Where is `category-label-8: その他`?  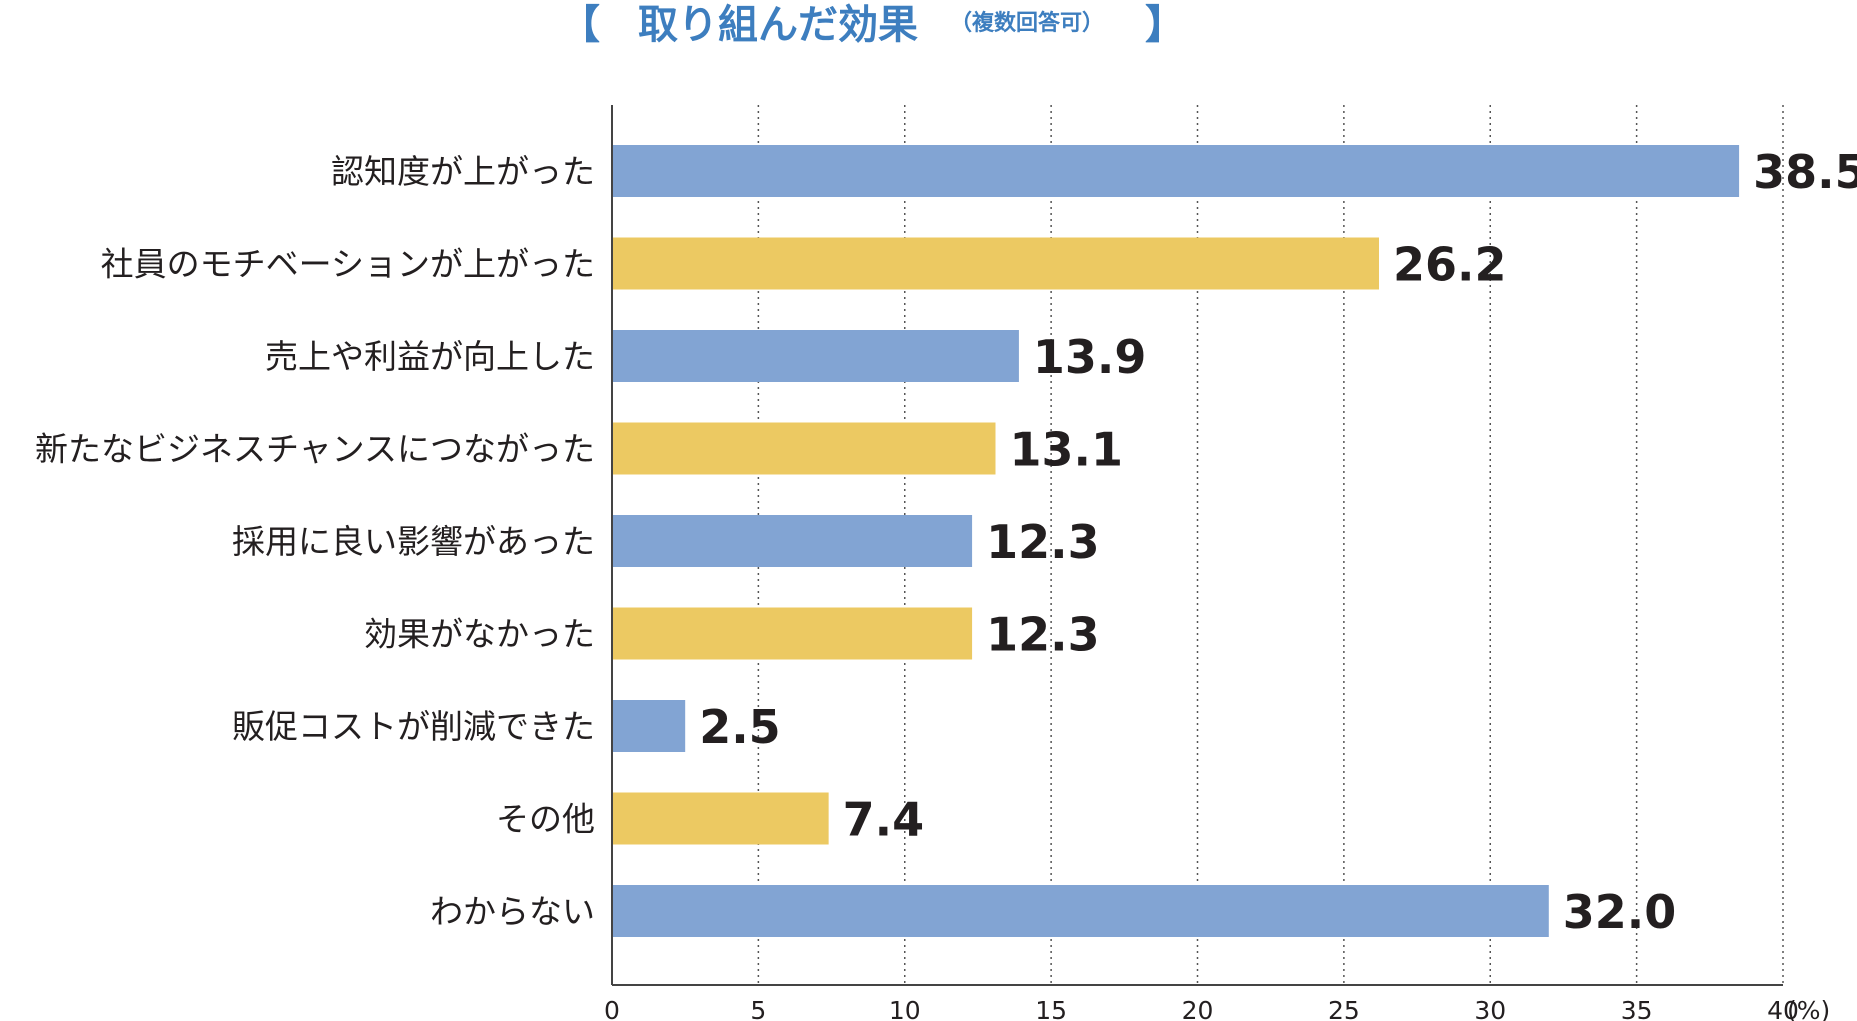
category-label-8: その他 is located at coordinates (545, 819).